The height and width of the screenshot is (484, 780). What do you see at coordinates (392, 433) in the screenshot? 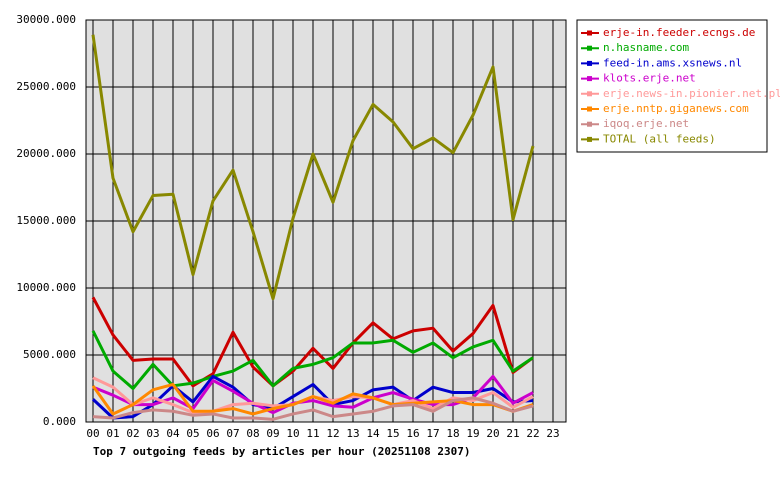
I see `x-tick-label: 15` at bounding box center [392, 433].